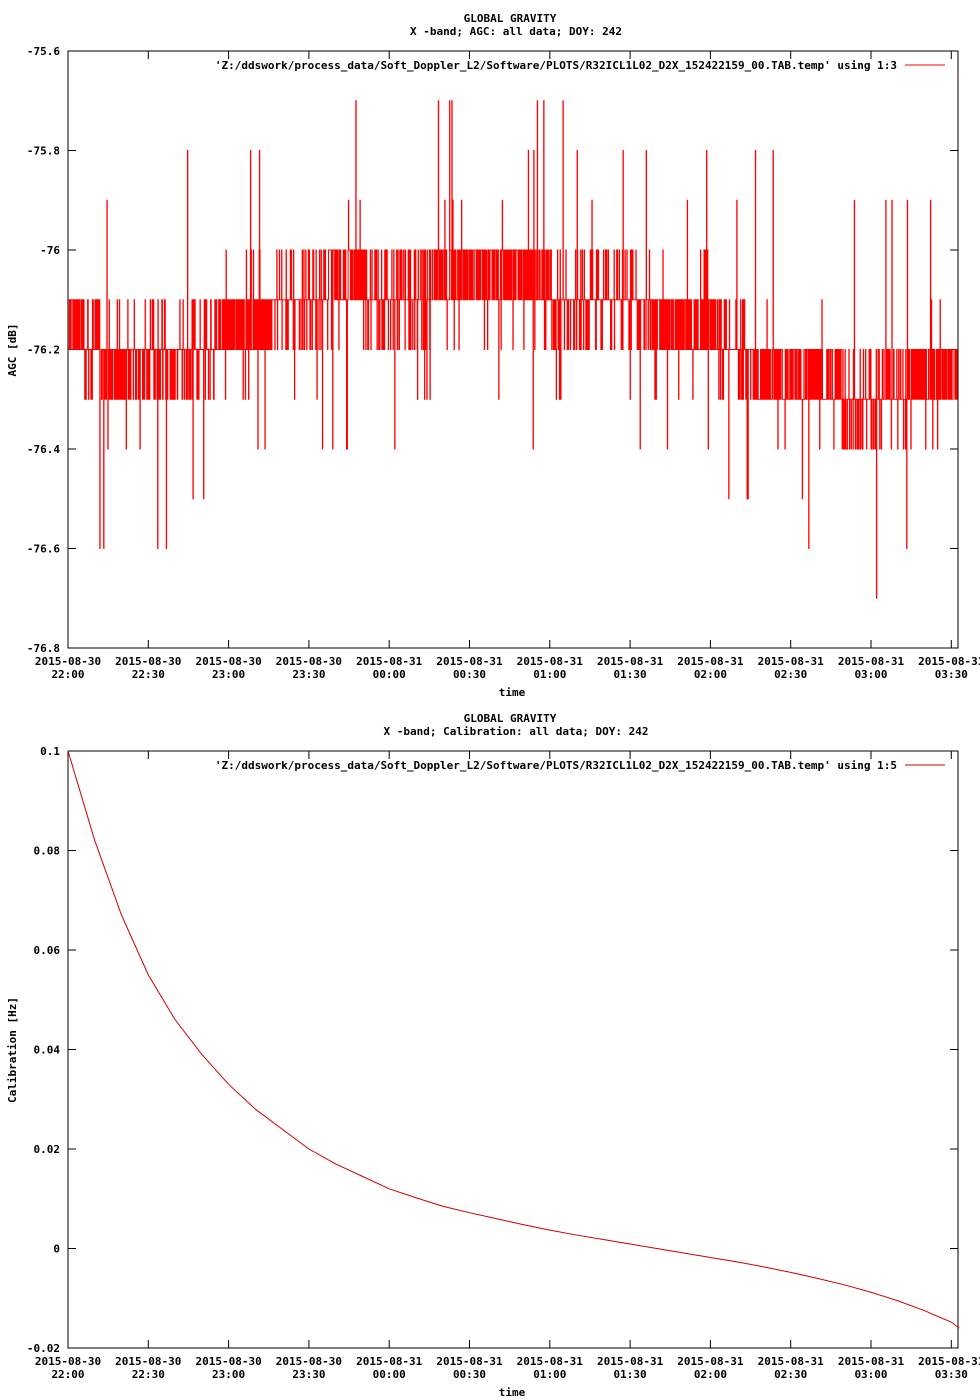 This screenshot has width=980, height=1400. I want to click on agc-y-tick-label: -76.8, so click(43, 648).